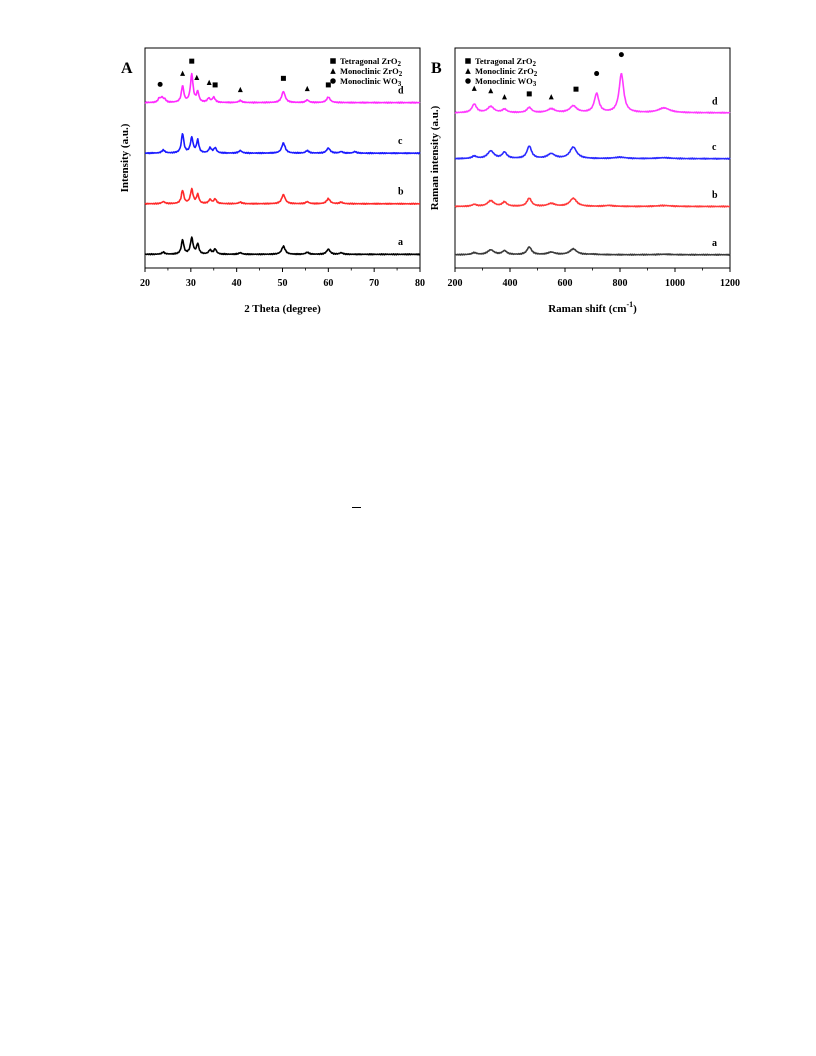 The image size is (816, 1056). Describe the element at coordinates (237, 283) in the screenshot. I see `x-tick-label: 40` at that location.